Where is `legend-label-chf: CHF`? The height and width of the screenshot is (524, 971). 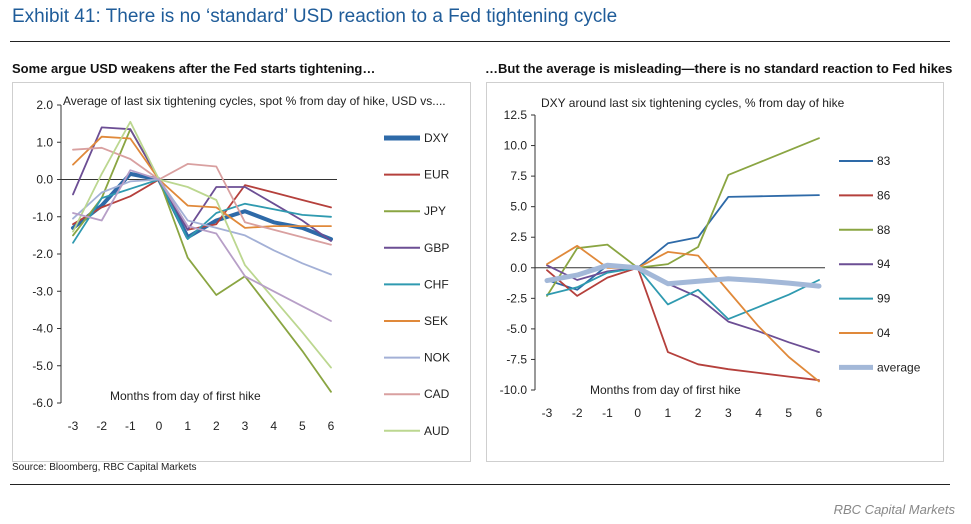
legend-label-chf: CHF is located at coordinates (436, 284).